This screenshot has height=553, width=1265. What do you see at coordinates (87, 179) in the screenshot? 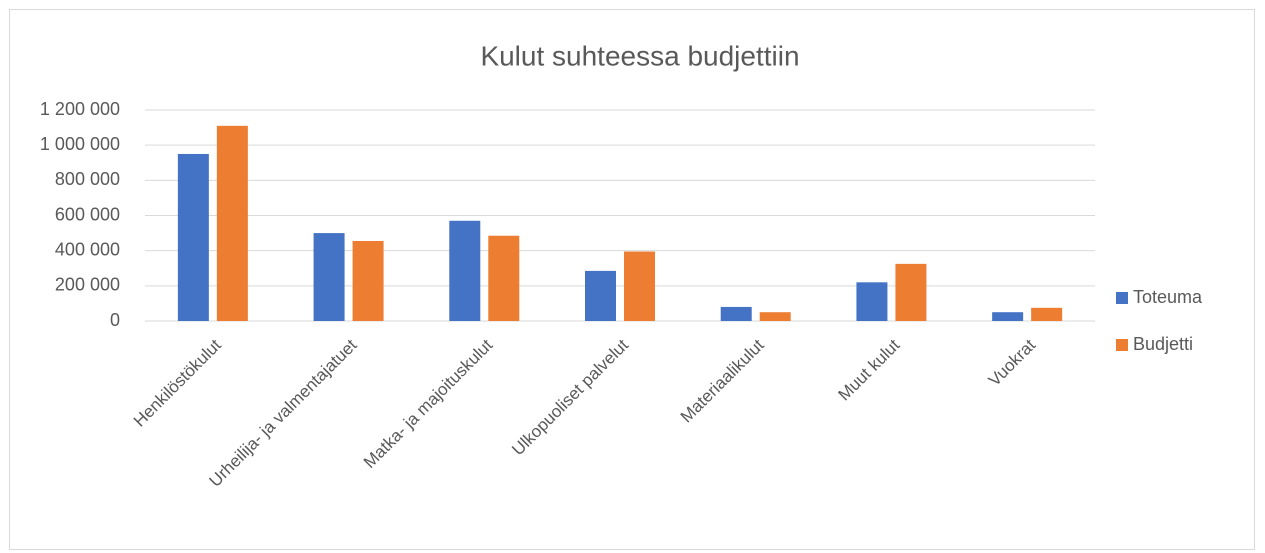
I see `y-tick-label: 800 000` at bounding box center [87, 179].